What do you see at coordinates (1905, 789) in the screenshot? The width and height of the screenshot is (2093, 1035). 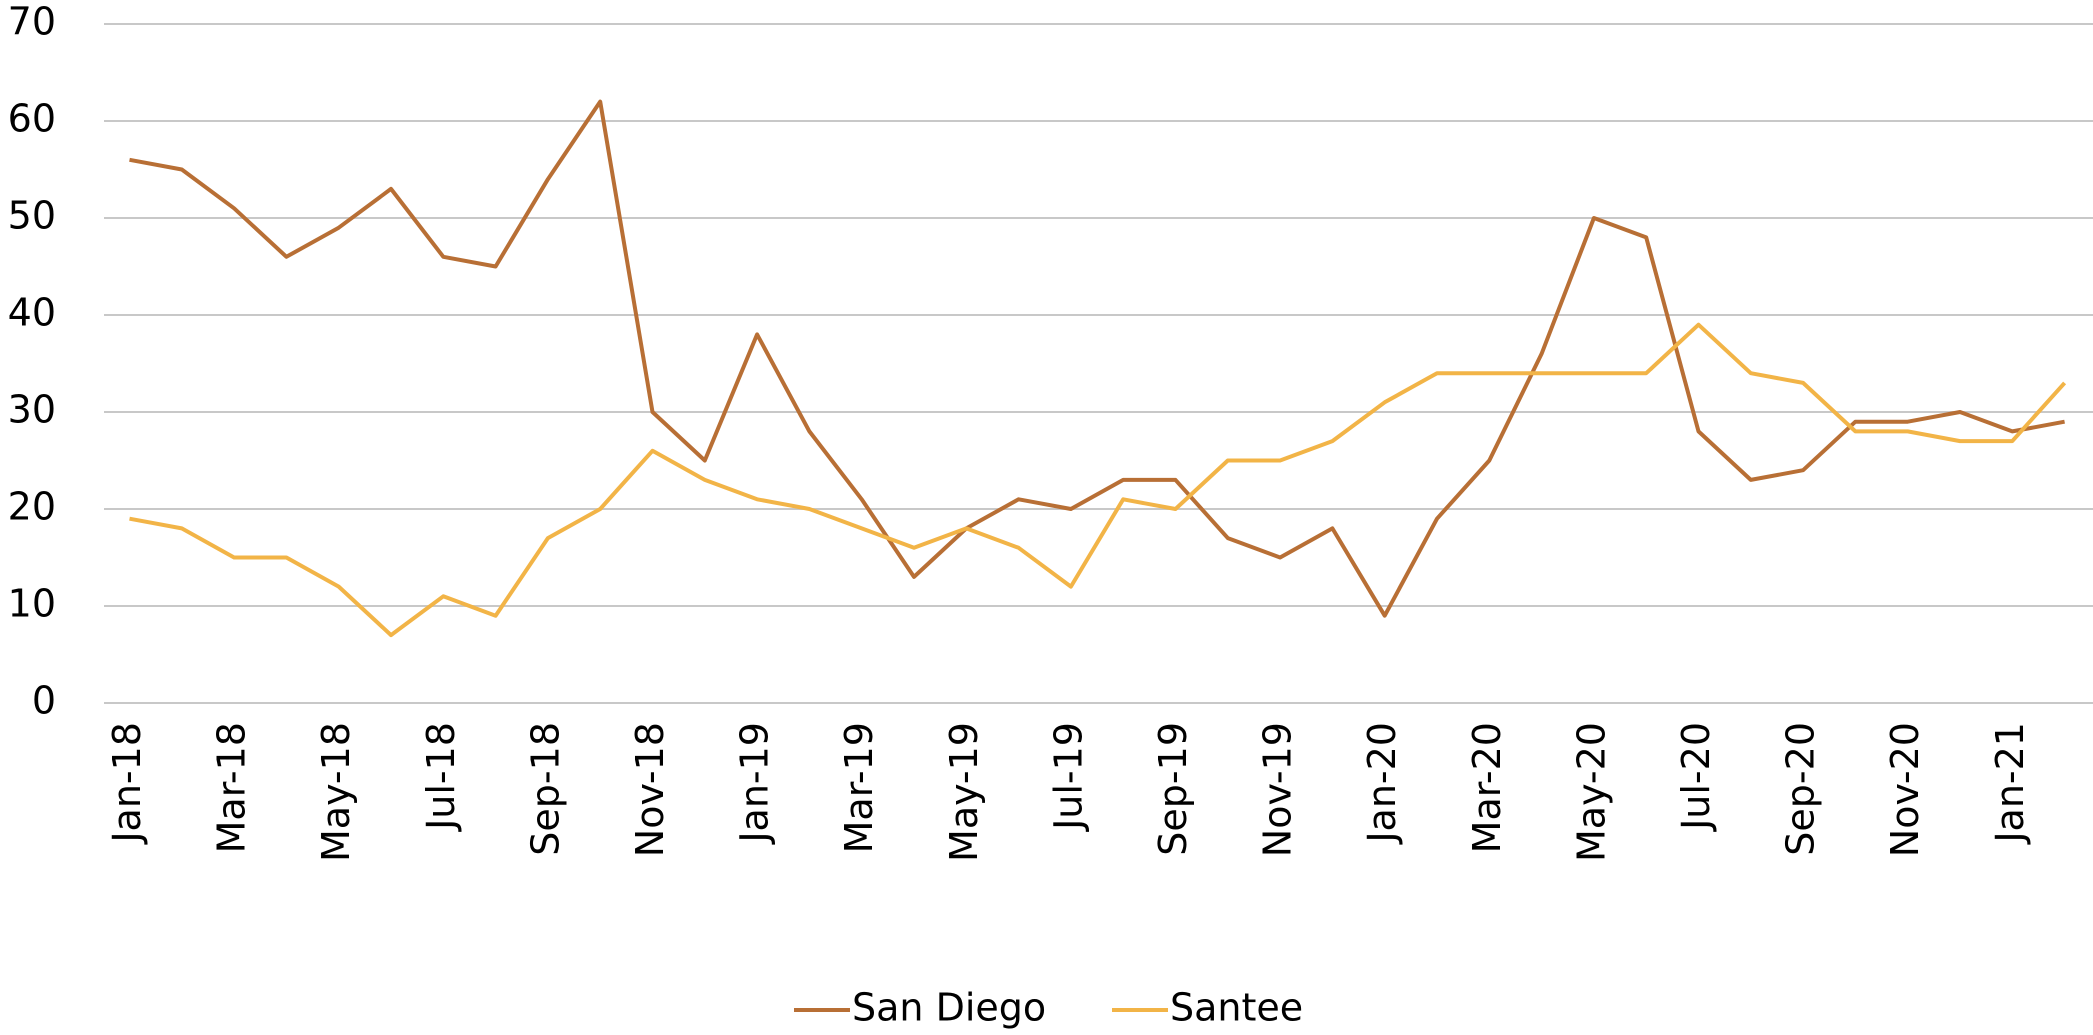 I see `x-tick-label: Nov-20` at bounding box center [1905, 789].